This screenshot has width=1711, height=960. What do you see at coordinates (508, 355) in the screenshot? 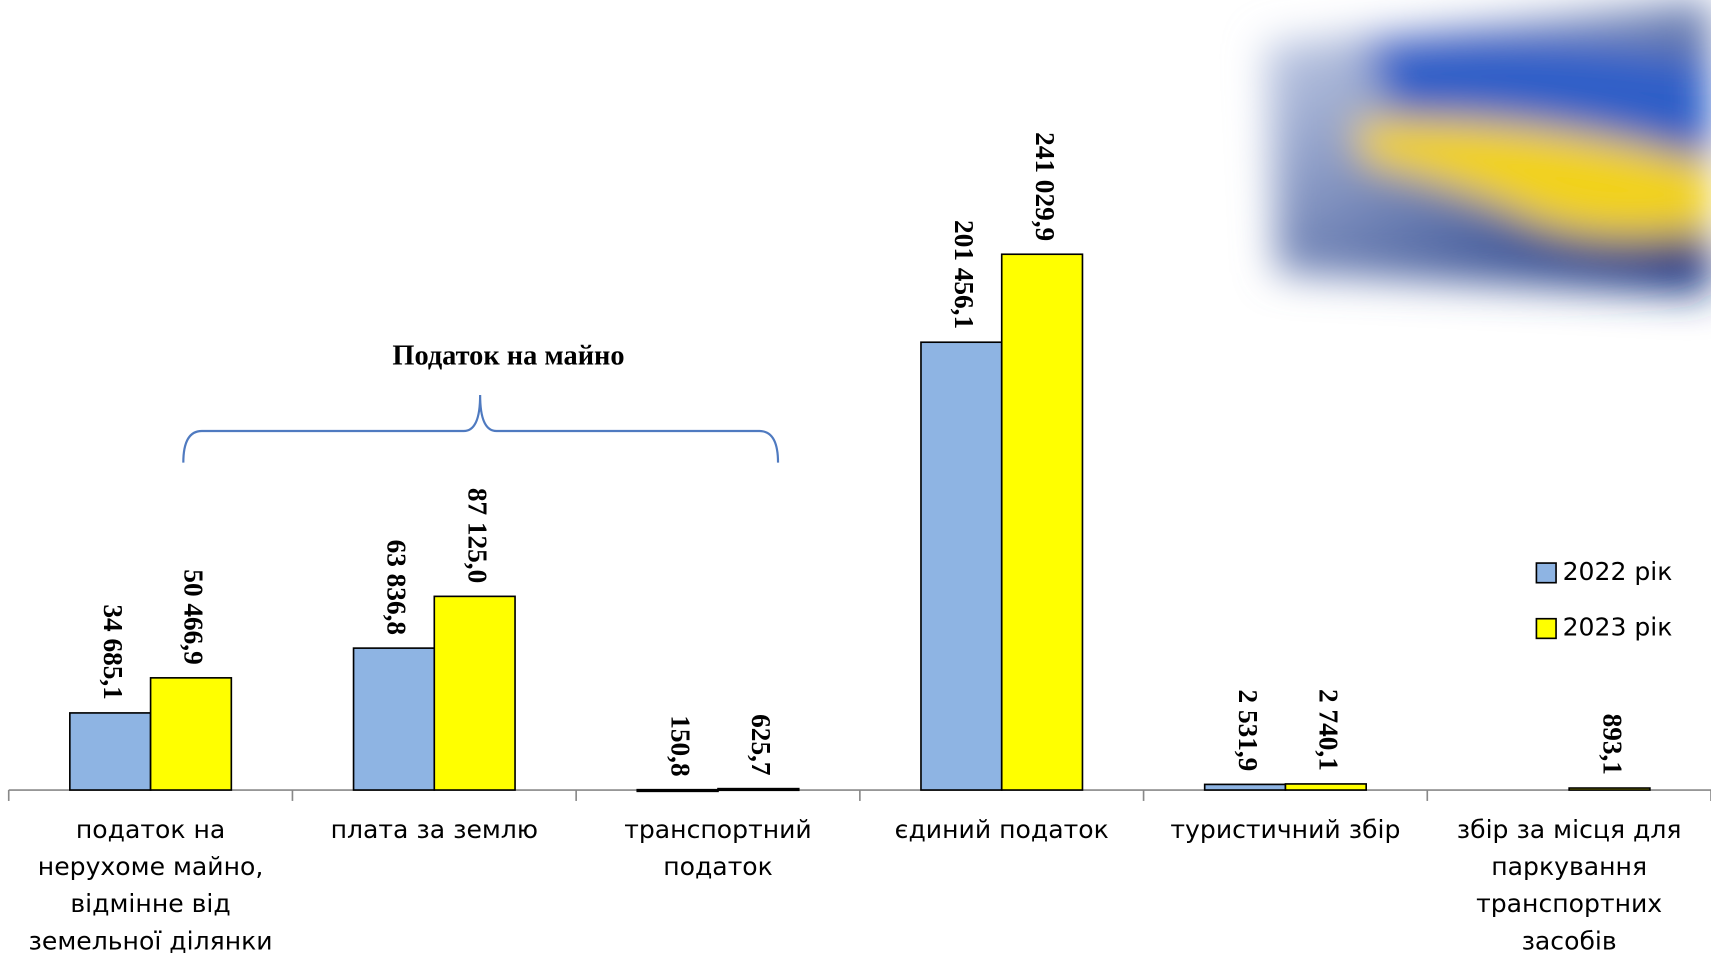
I see `annotation: Податок на майно` at bounding box center [508, 355].